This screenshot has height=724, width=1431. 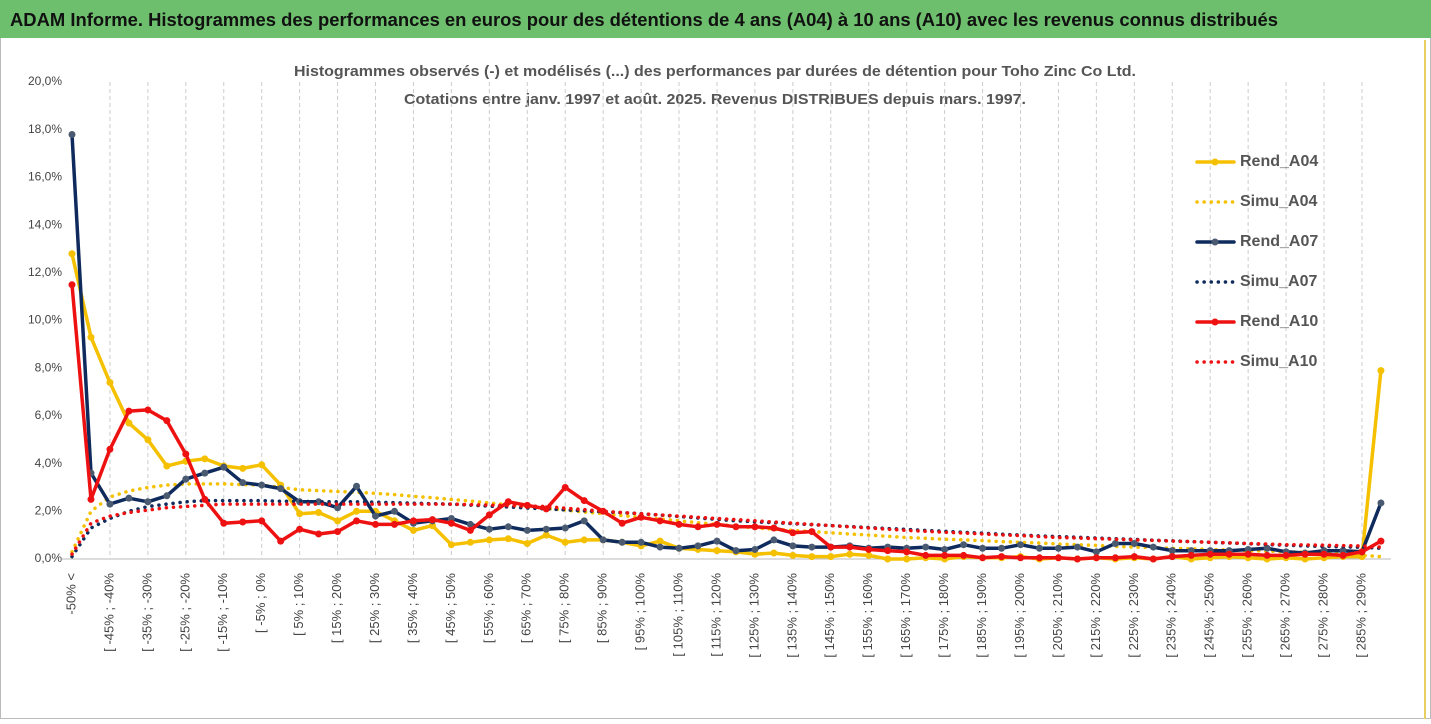 What do you see at coordinates (49, 510) in the screenshot?
I see `y-tick-label: 2,0%` at bounding box center [49, 510].